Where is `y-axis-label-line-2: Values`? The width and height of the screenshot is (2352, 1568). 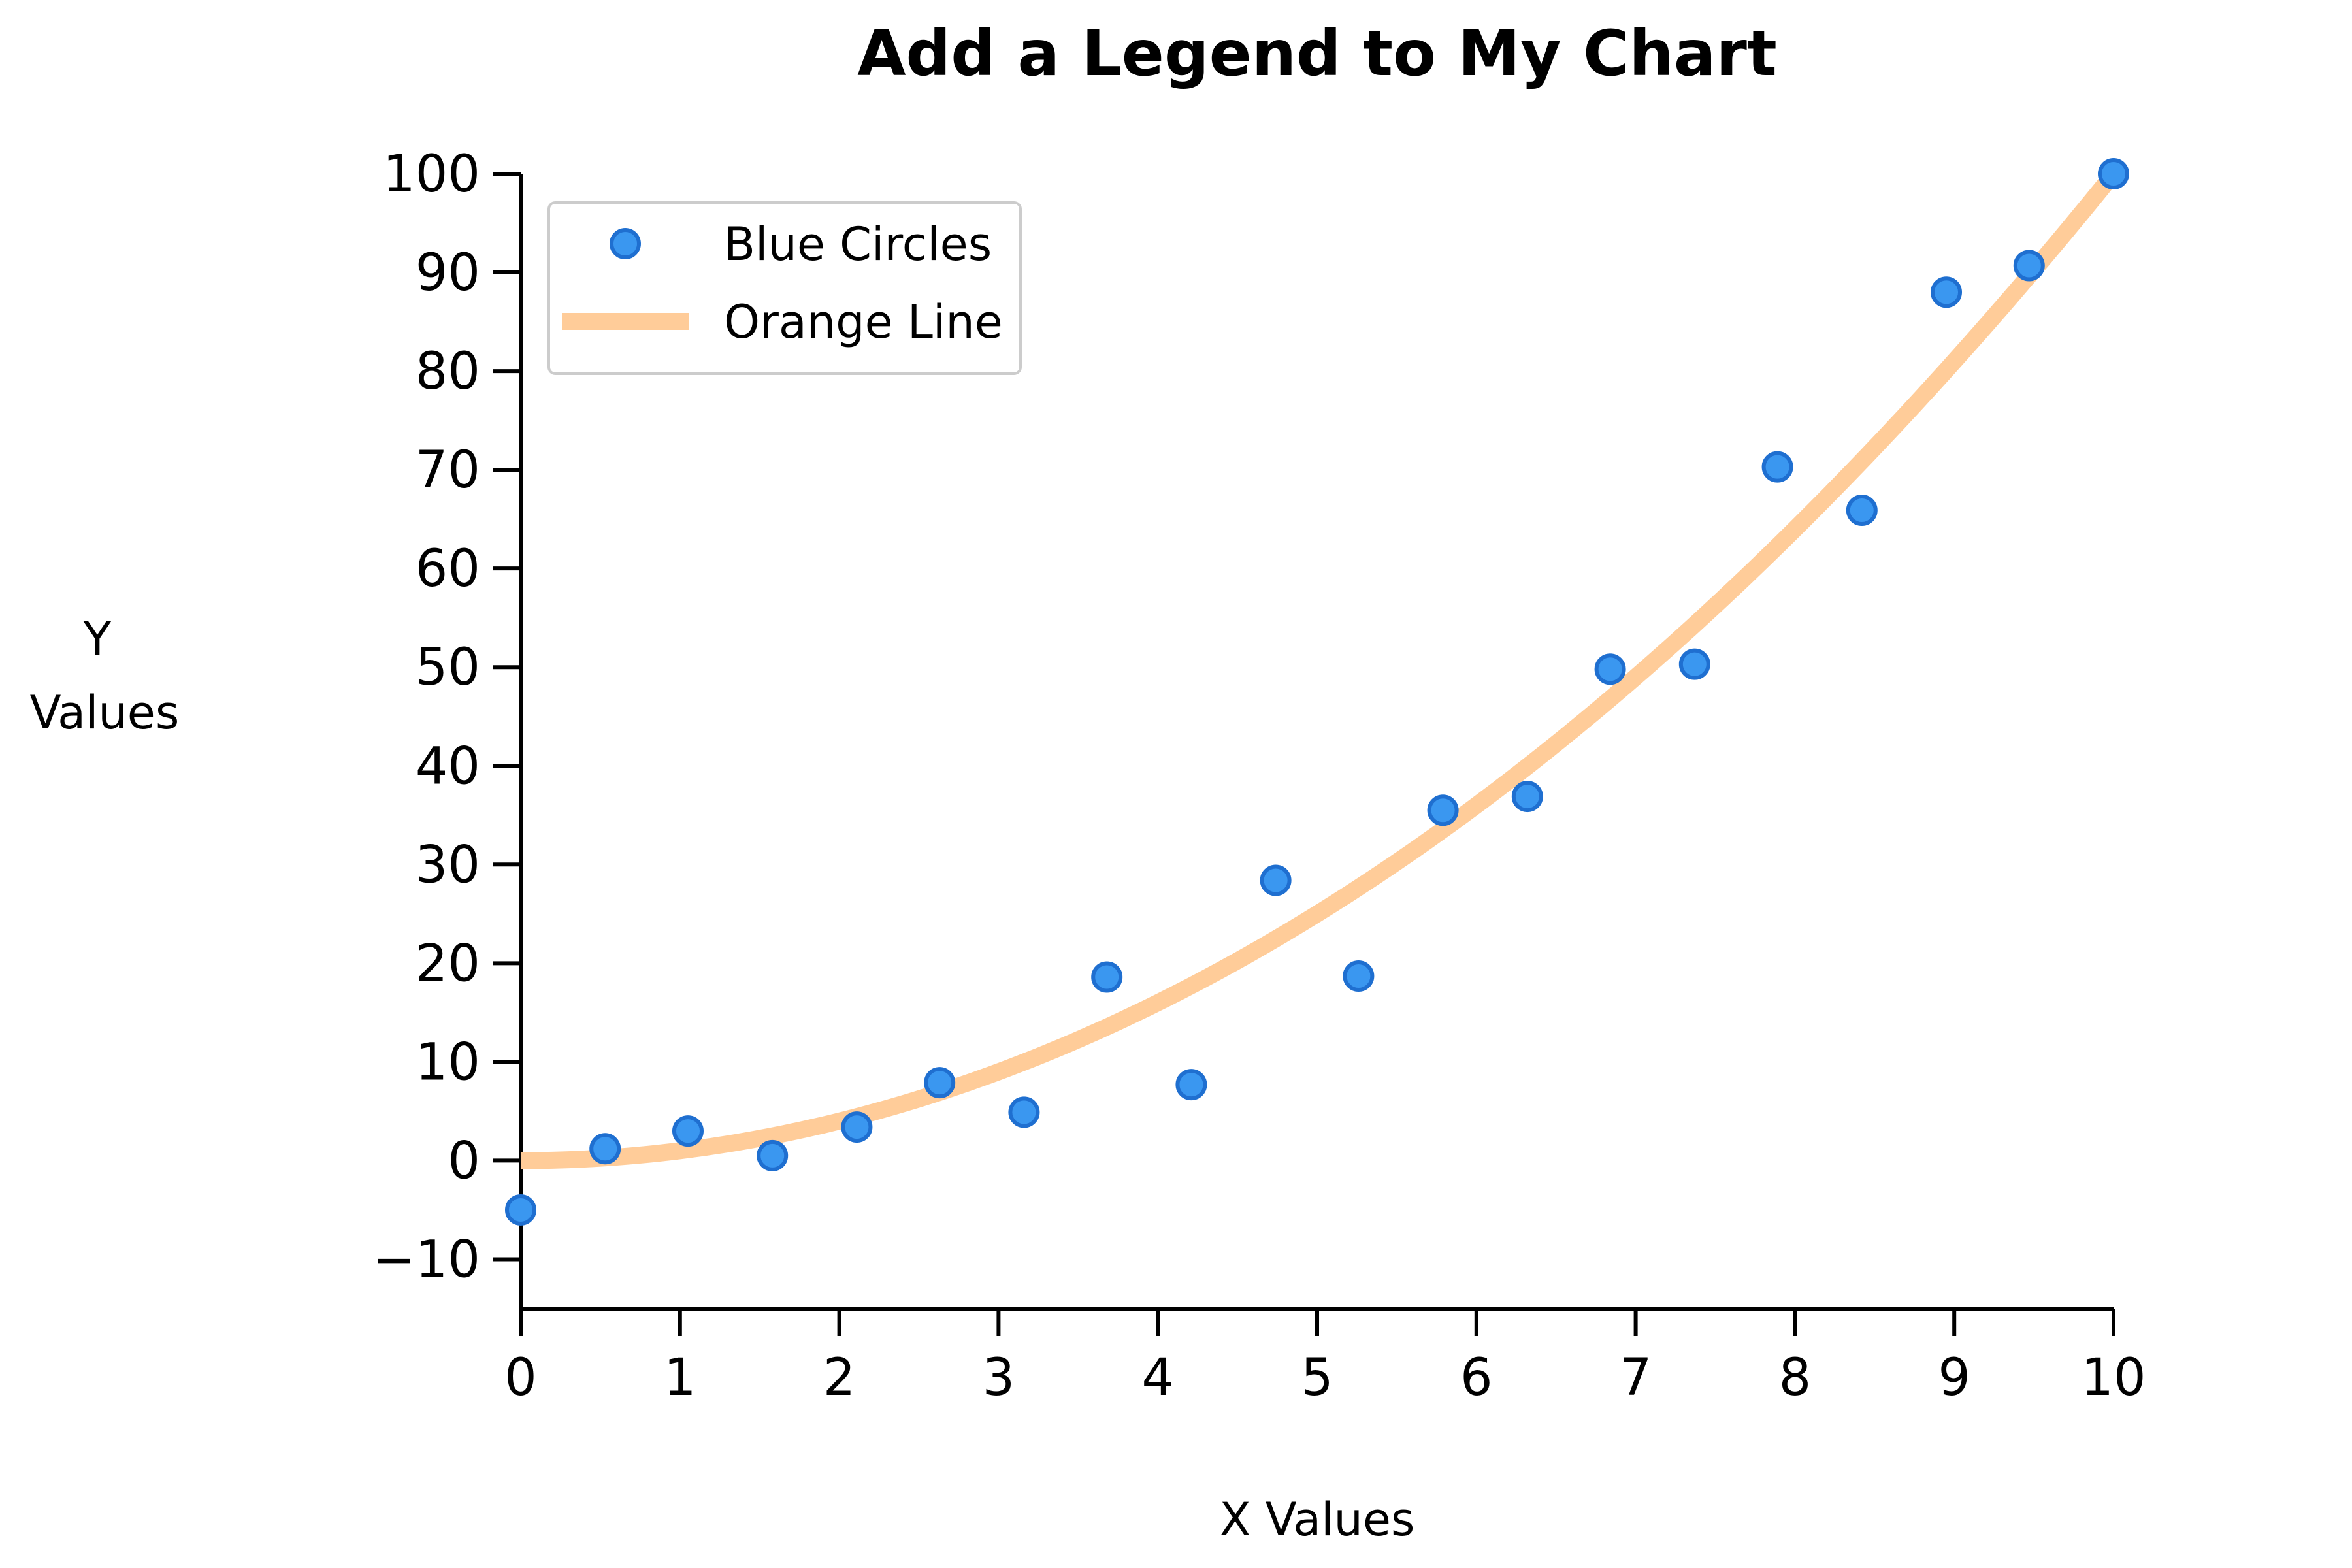 y-axis-label-line-2: Values is located at coordinates (105, 713).